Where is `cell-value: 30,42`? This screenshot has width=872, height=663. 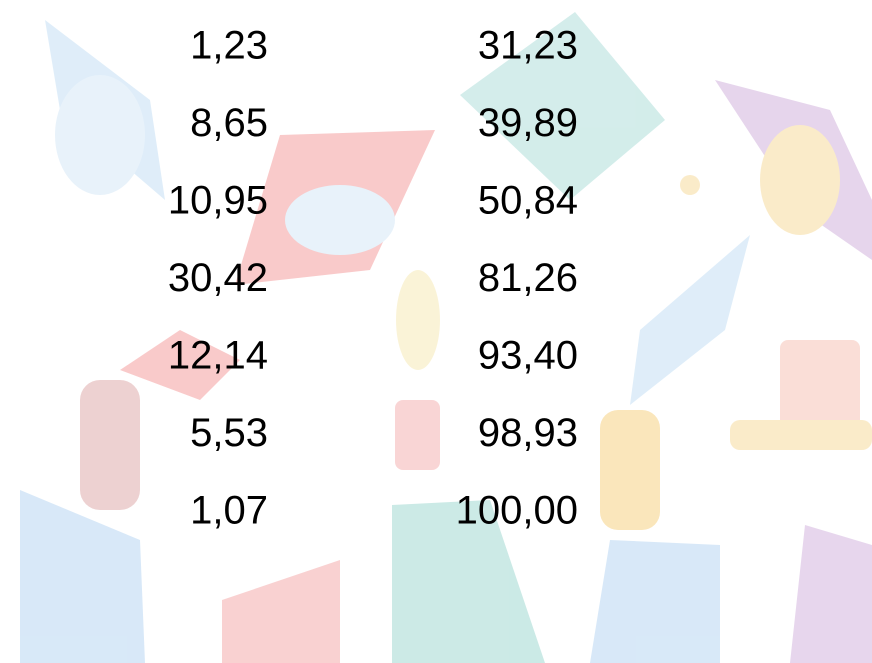 cell-value: 30,42 is located at coordinates (218, 278).